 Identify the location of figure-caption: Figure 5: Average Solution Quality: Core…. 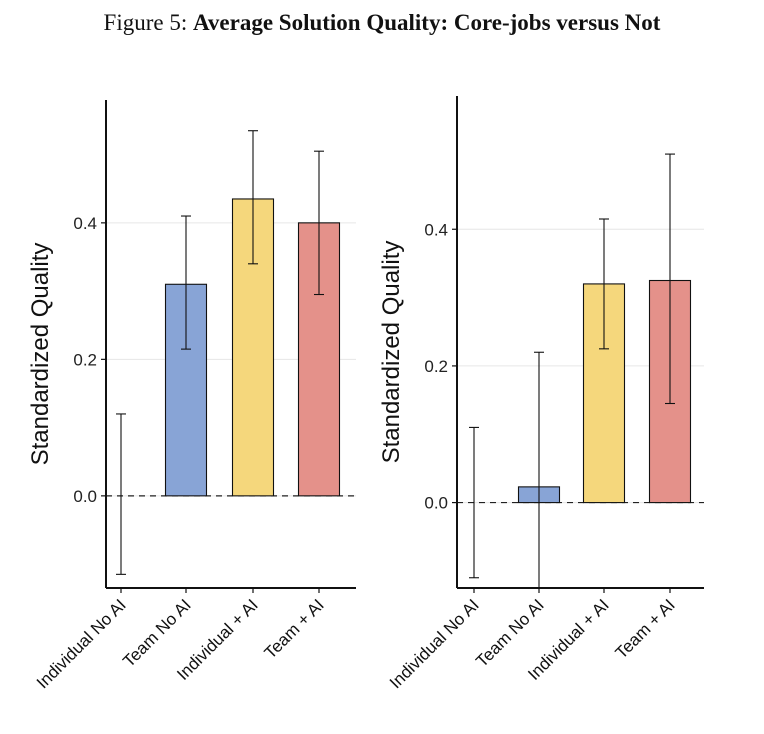
(382, 23).